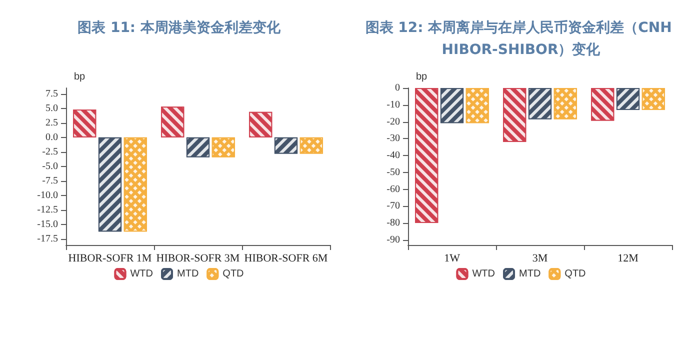 The height and width of the screenshot is (341, 700). What do you see at coordinates (110, 258) in the screenshot?
I see `x-tick-label: HIBOR-SOFR 1M` at bounding box center [110, 258].